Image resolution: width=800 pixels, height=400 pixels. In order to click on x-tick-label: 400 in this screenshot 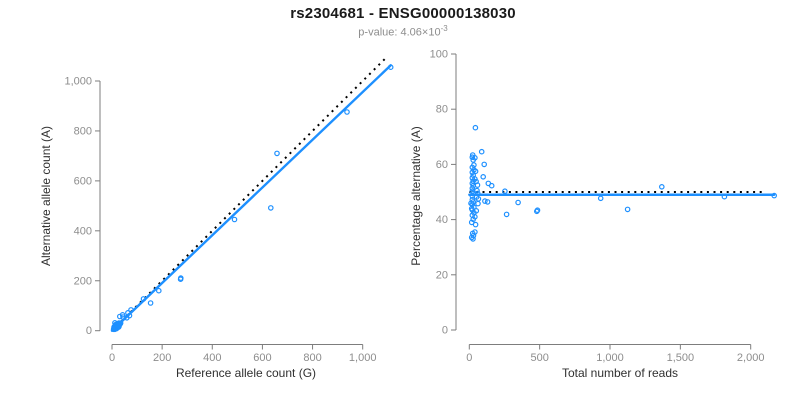, I will do `click(212, 358)`.